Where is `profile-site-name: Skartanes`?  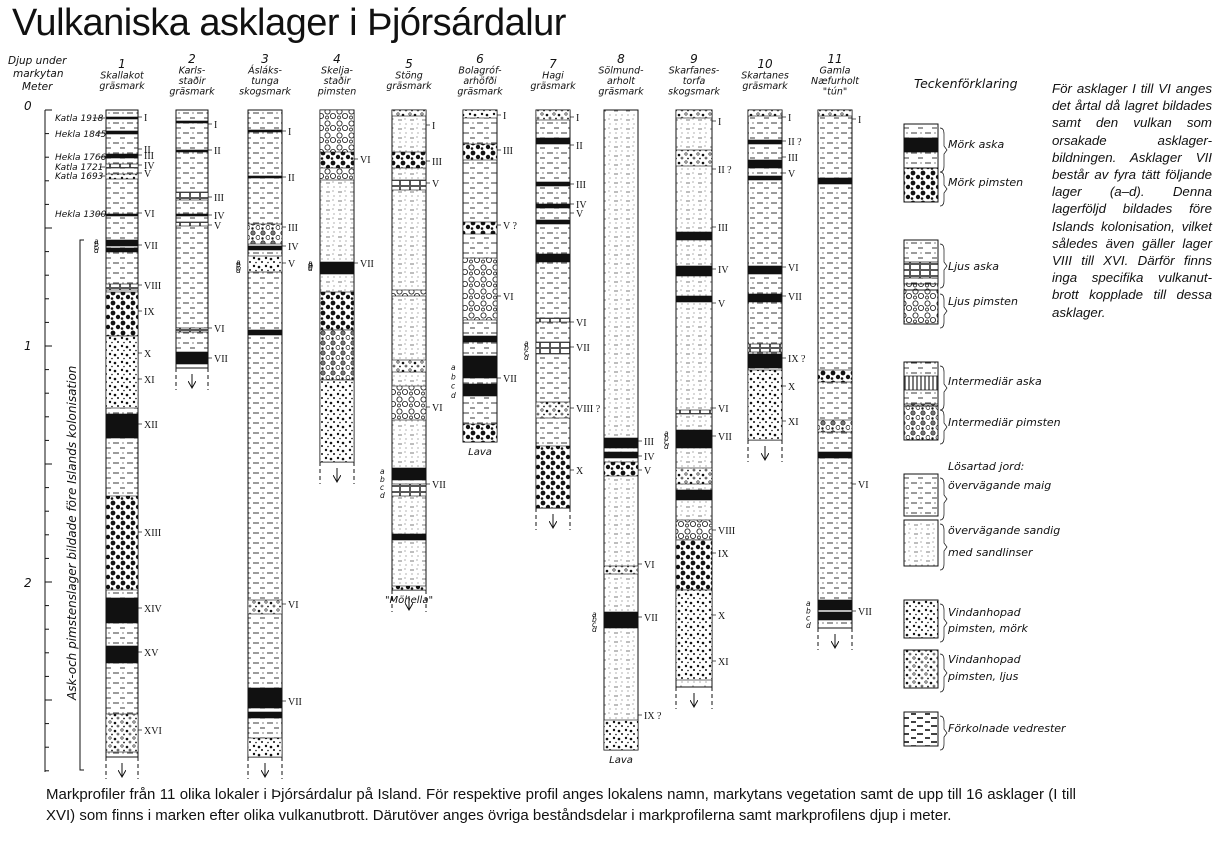 profile-site-name: Skartanes is located at coordinates (765, 76).